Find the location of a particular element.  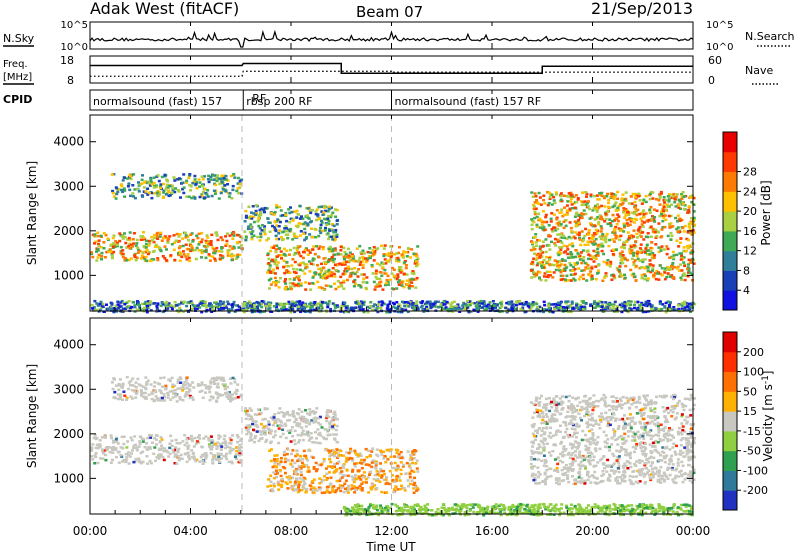

figure-title: Adak West (fitACF) is located at coordinates (164, 9).